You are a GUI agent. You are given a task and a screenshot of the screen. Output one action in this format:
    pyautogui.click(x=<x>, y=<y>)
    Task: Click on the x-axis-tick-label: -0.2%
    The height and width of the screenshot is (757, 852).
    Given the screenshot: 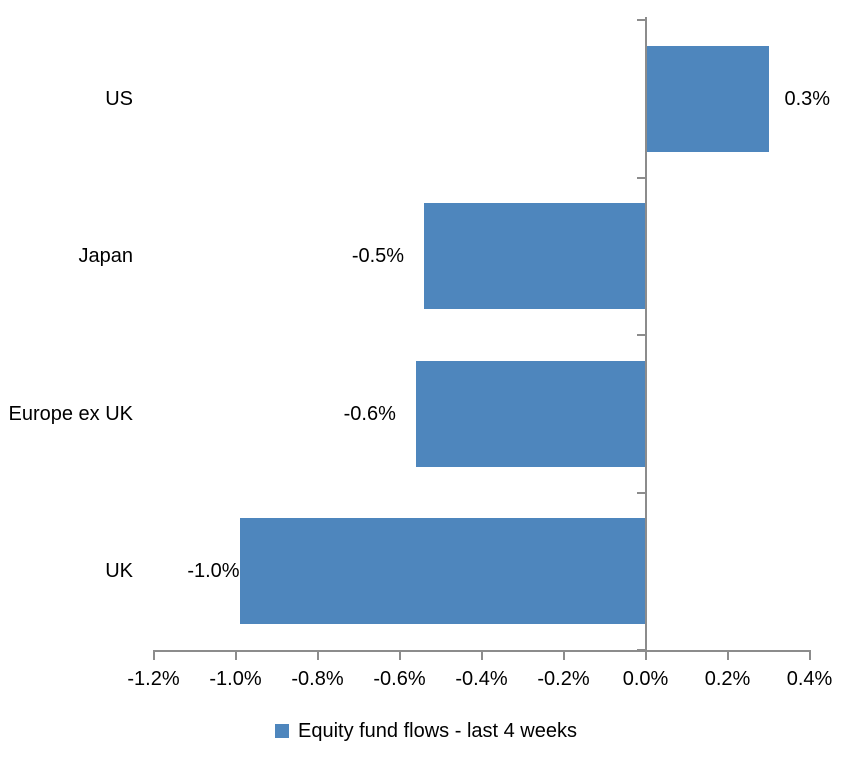 What is the action you would take?
    pyautogui.click(x=563, y=679)
    